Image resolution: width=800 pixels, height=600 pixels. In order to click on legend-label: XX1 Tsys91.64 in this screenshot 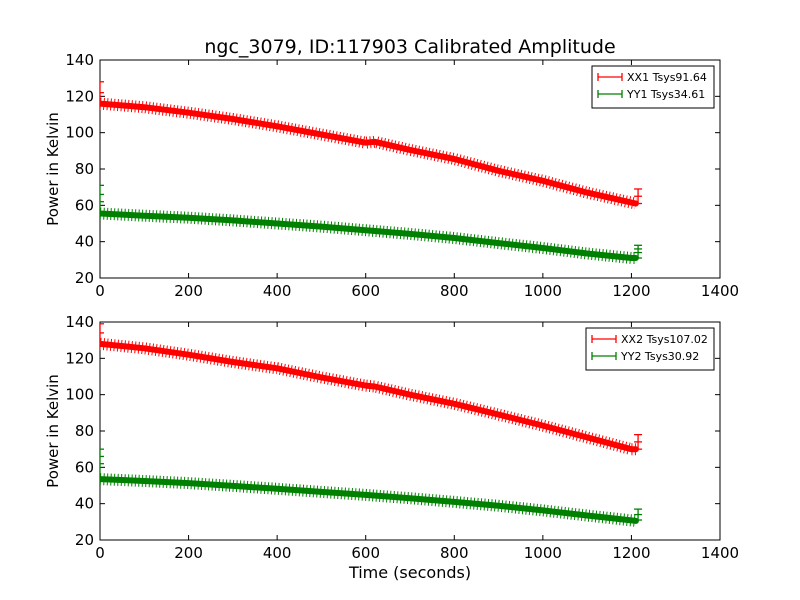, I will do `click(667, 77)`.